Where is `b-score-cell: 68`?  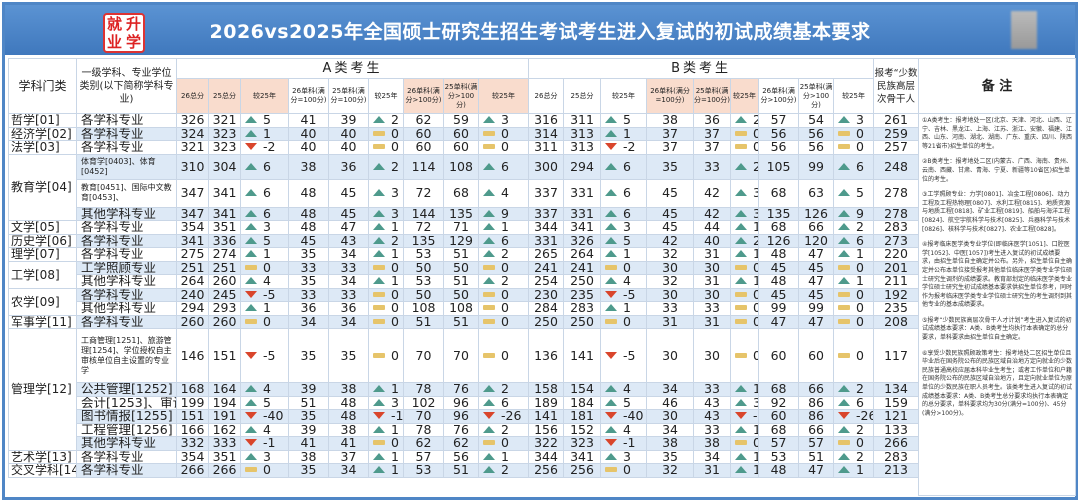
b-score-cell: 68 is located at coordinates (779, 193).